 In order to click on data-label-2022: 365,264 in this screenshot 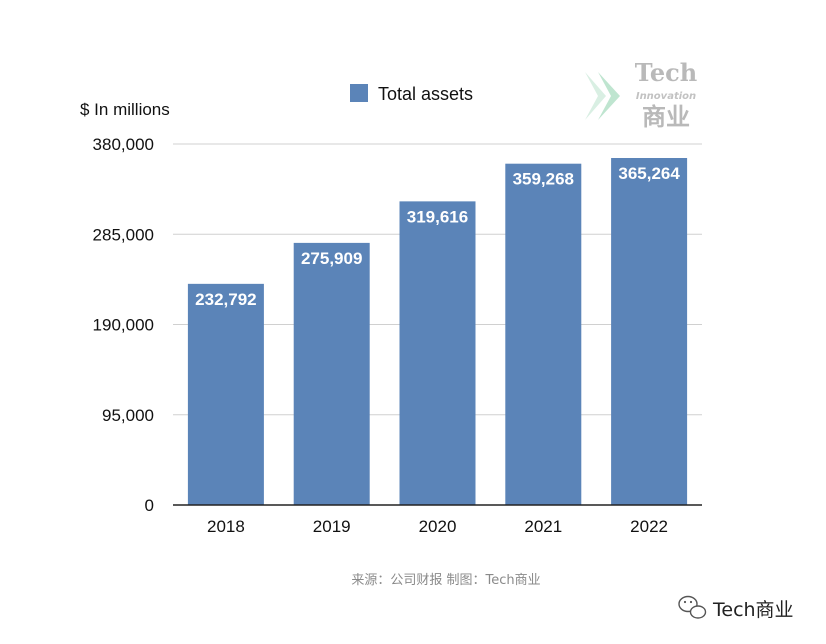, I will do `click(649, 173)`.